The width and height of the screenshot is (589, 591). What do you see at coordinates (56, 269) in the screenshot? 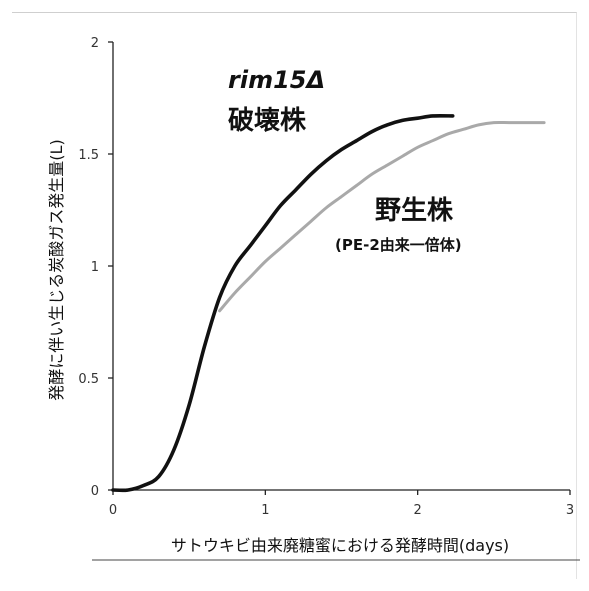
I see `y-axis-label: 発酵に伴い生じる炭酸ガス発生量(L)` at bounding box center [56, 269].